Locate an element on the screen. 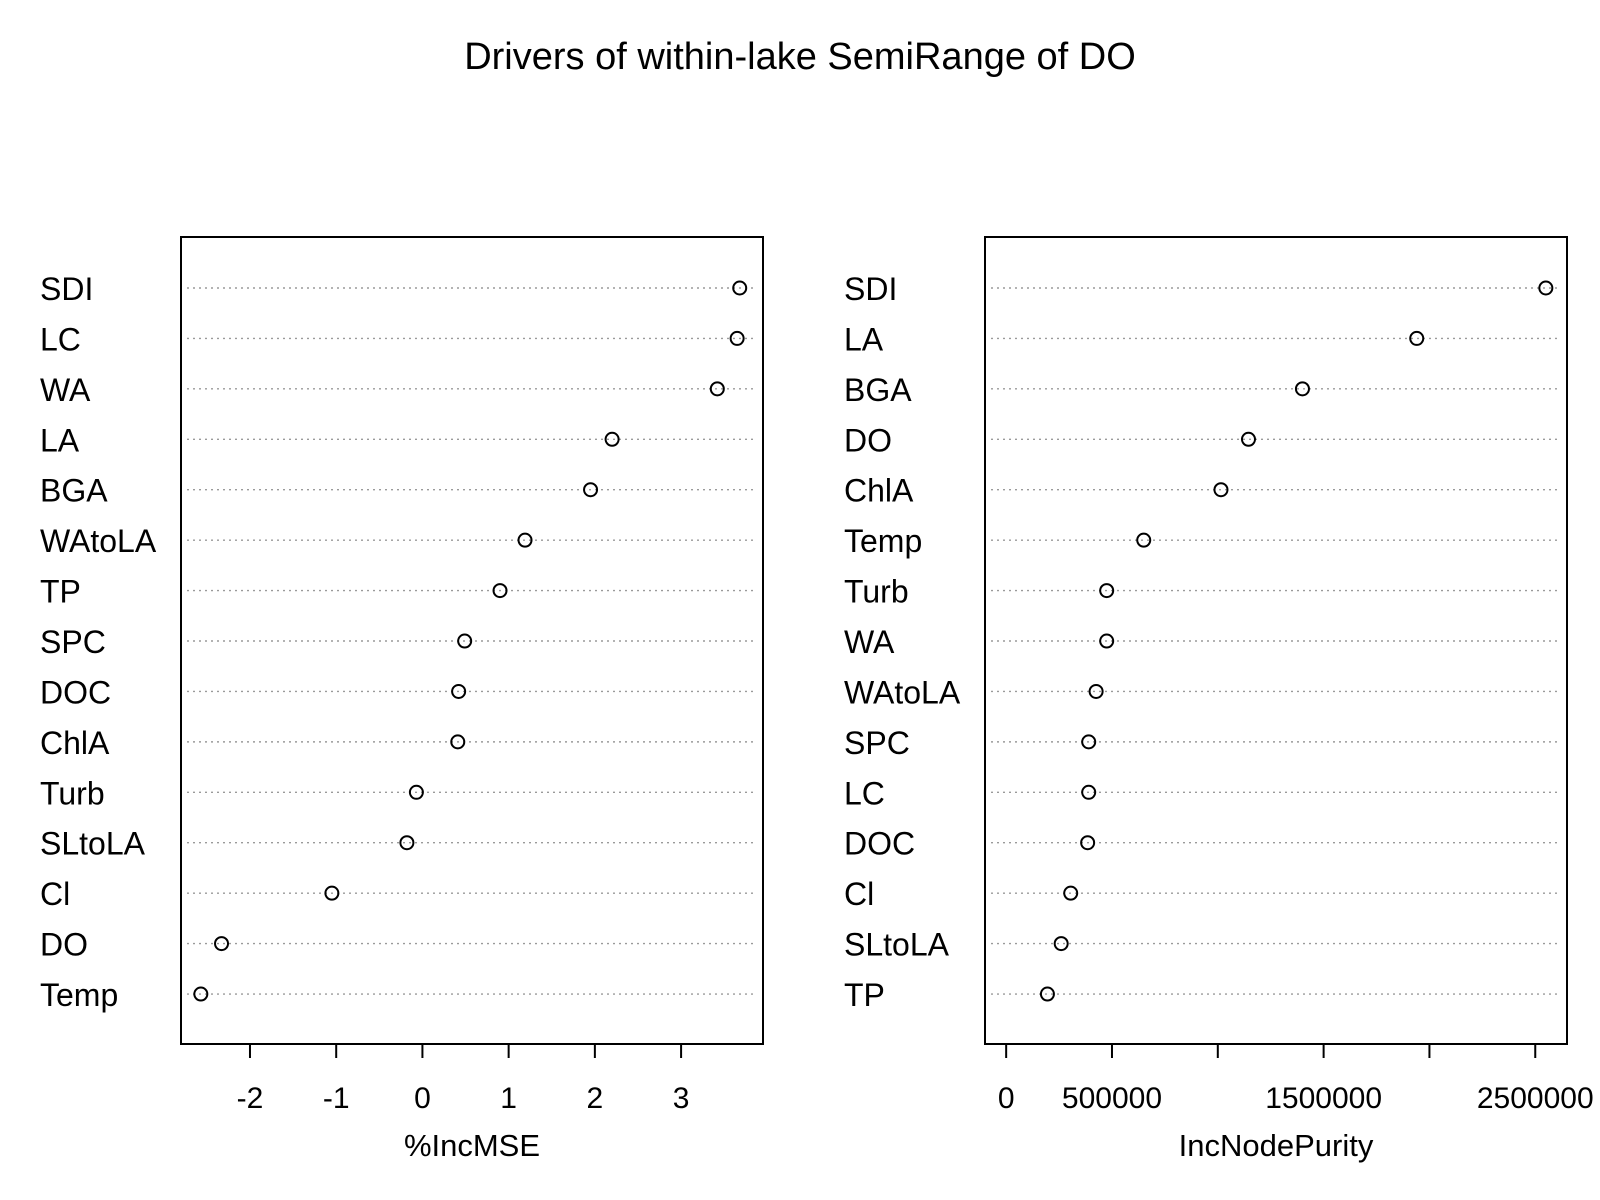 The image size is (1600, 1200). x-axis-label: %IncMSE is located at coordinates (472, 1145).